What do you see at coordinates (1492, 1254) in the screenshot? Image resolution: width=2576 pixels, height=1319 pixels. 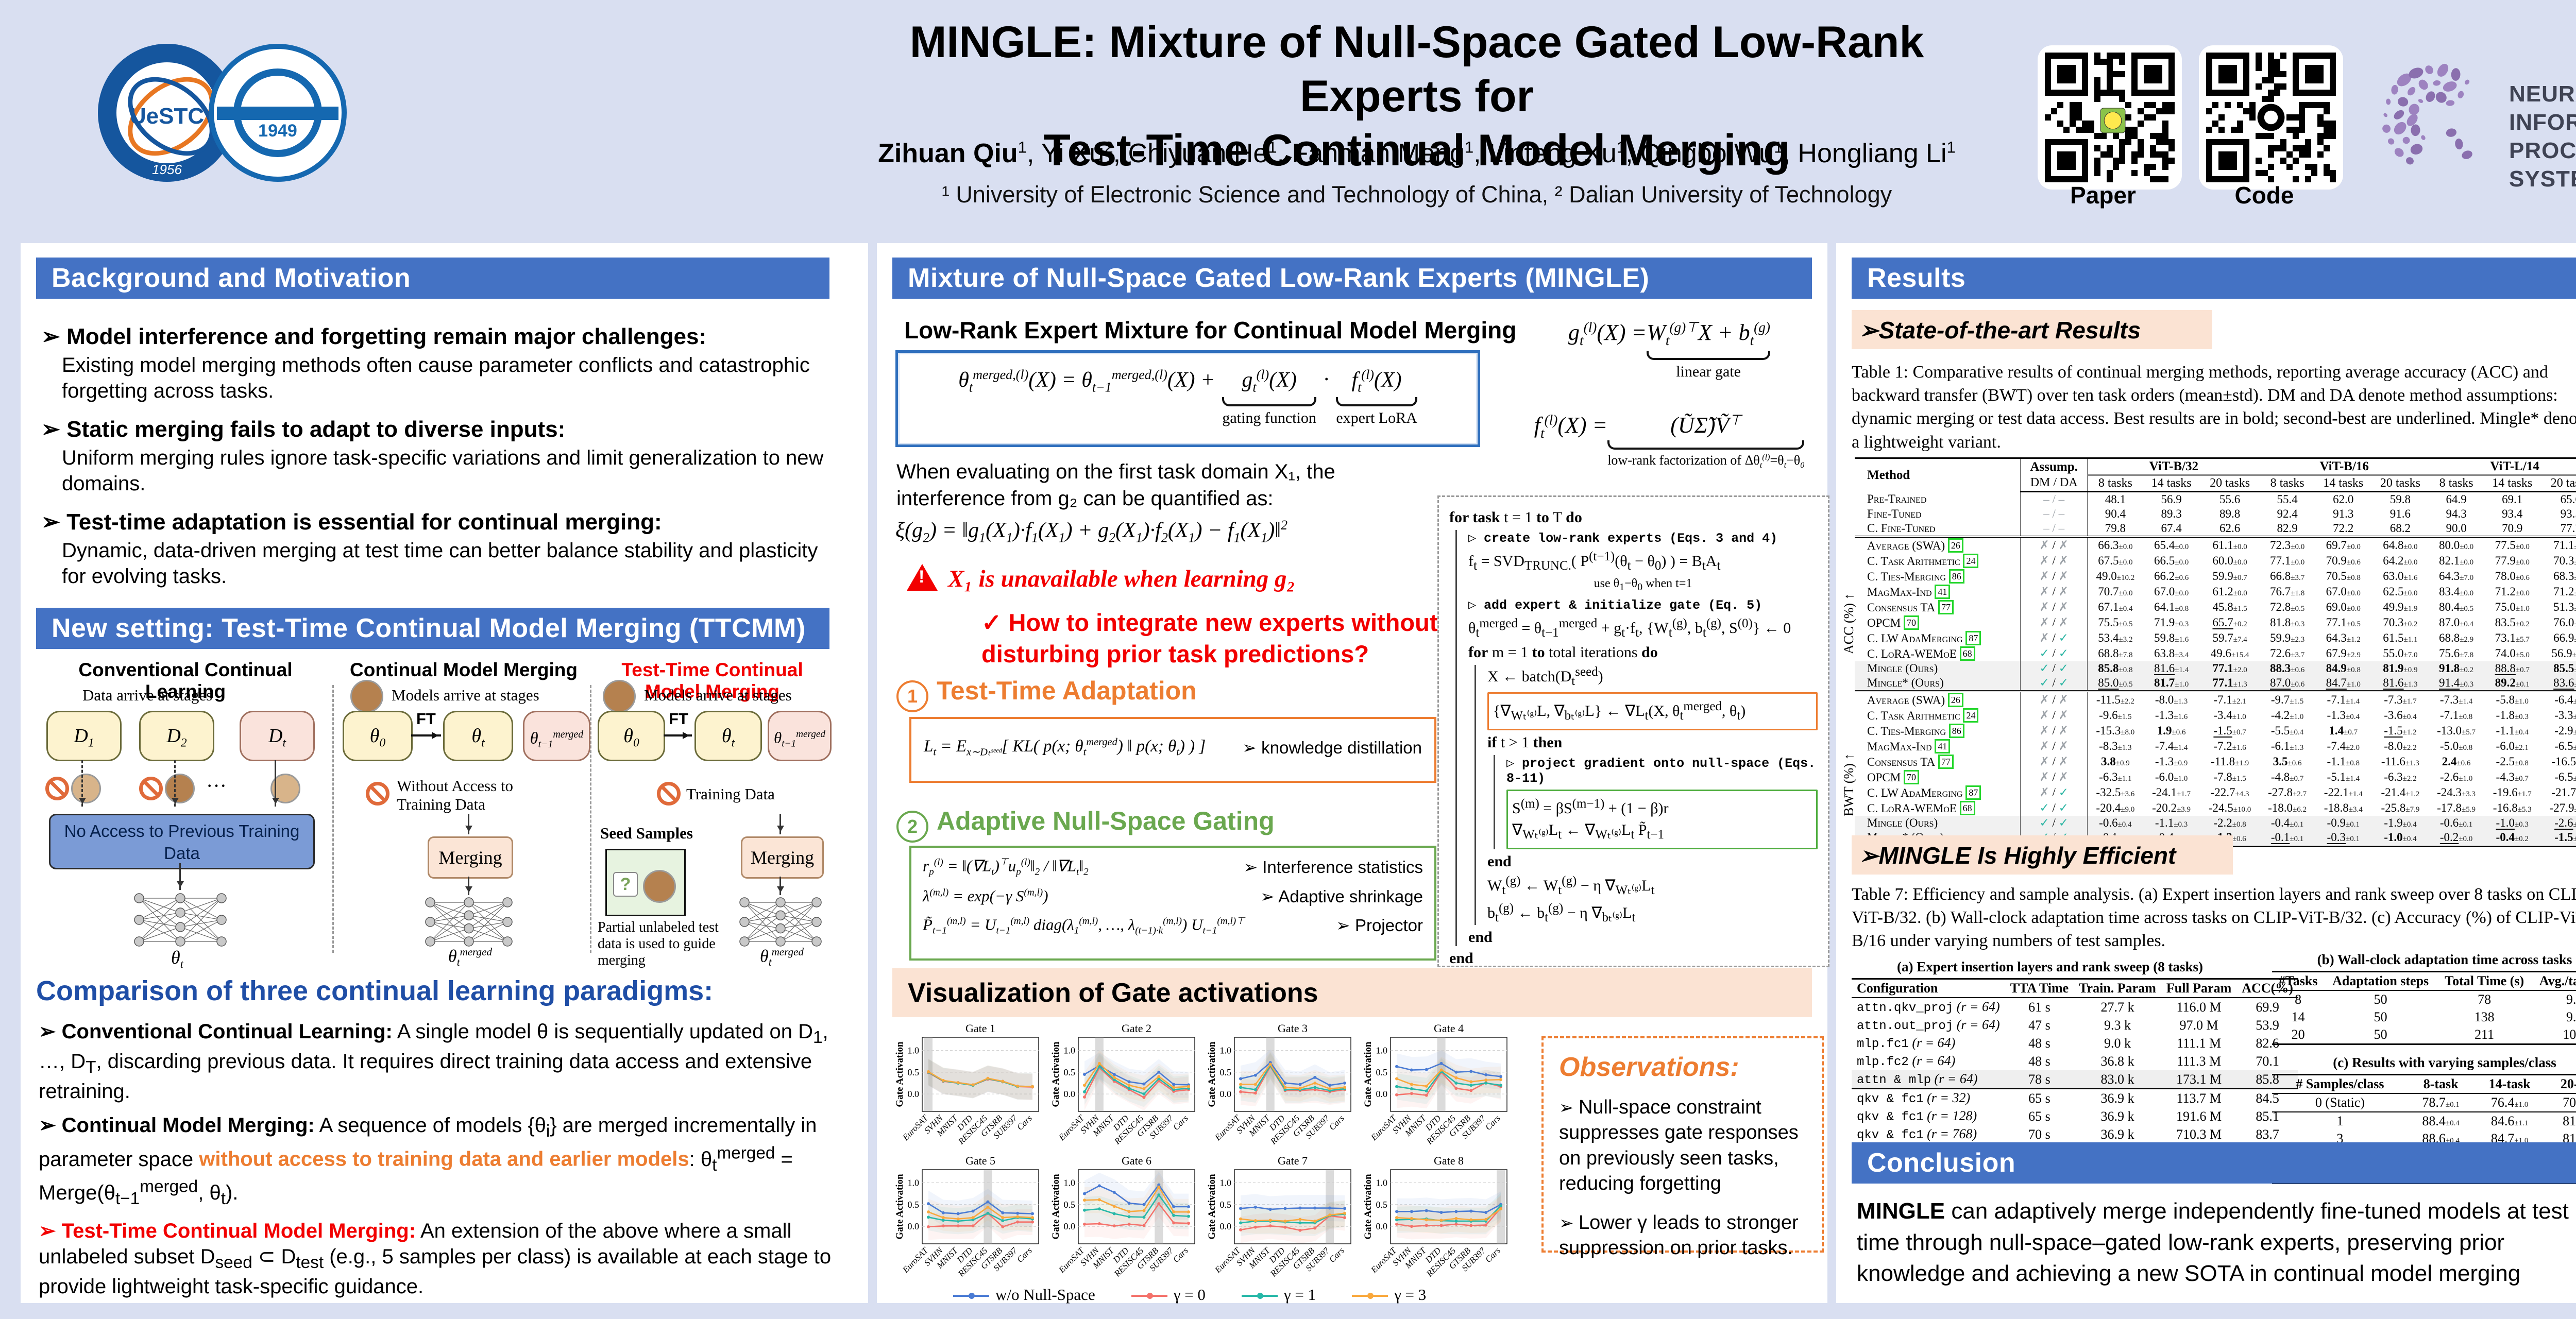 I see `text: Cars` at bounding box center [1492, 1254].